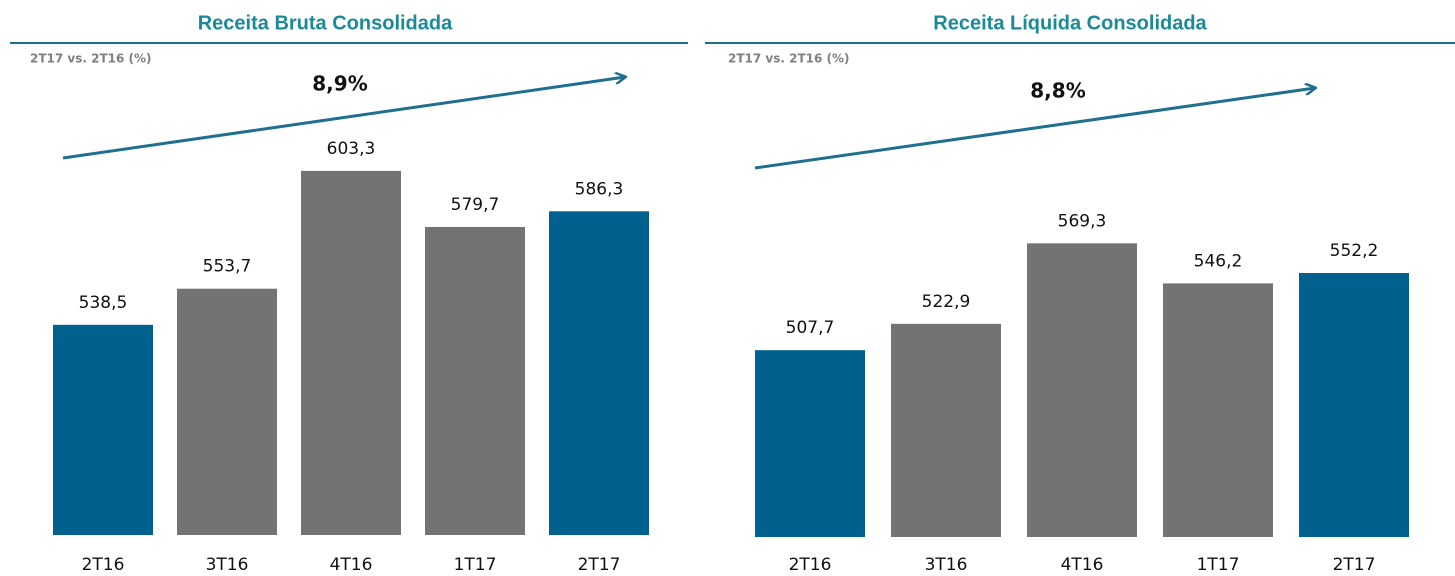 Image resolution: width=1455 pixels, height=576 pixels. I want to click on value-label: 538,5, so click(103, 303).